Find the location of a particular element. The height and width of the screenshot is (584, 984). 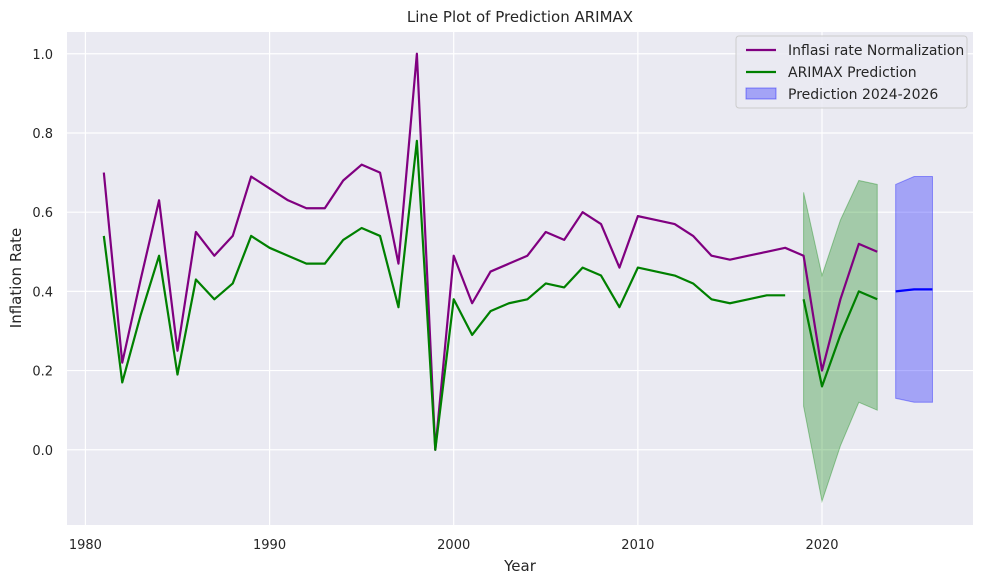

chart-title: Line Plot of Prediction ARIMAX is located at coordinates (520, 17).